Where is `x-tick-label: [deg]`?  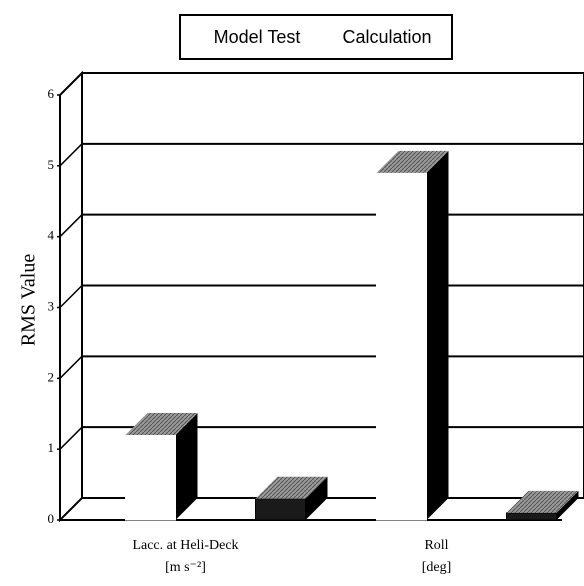
x-tick-label: [deg] is located at coordinates (437, 567).